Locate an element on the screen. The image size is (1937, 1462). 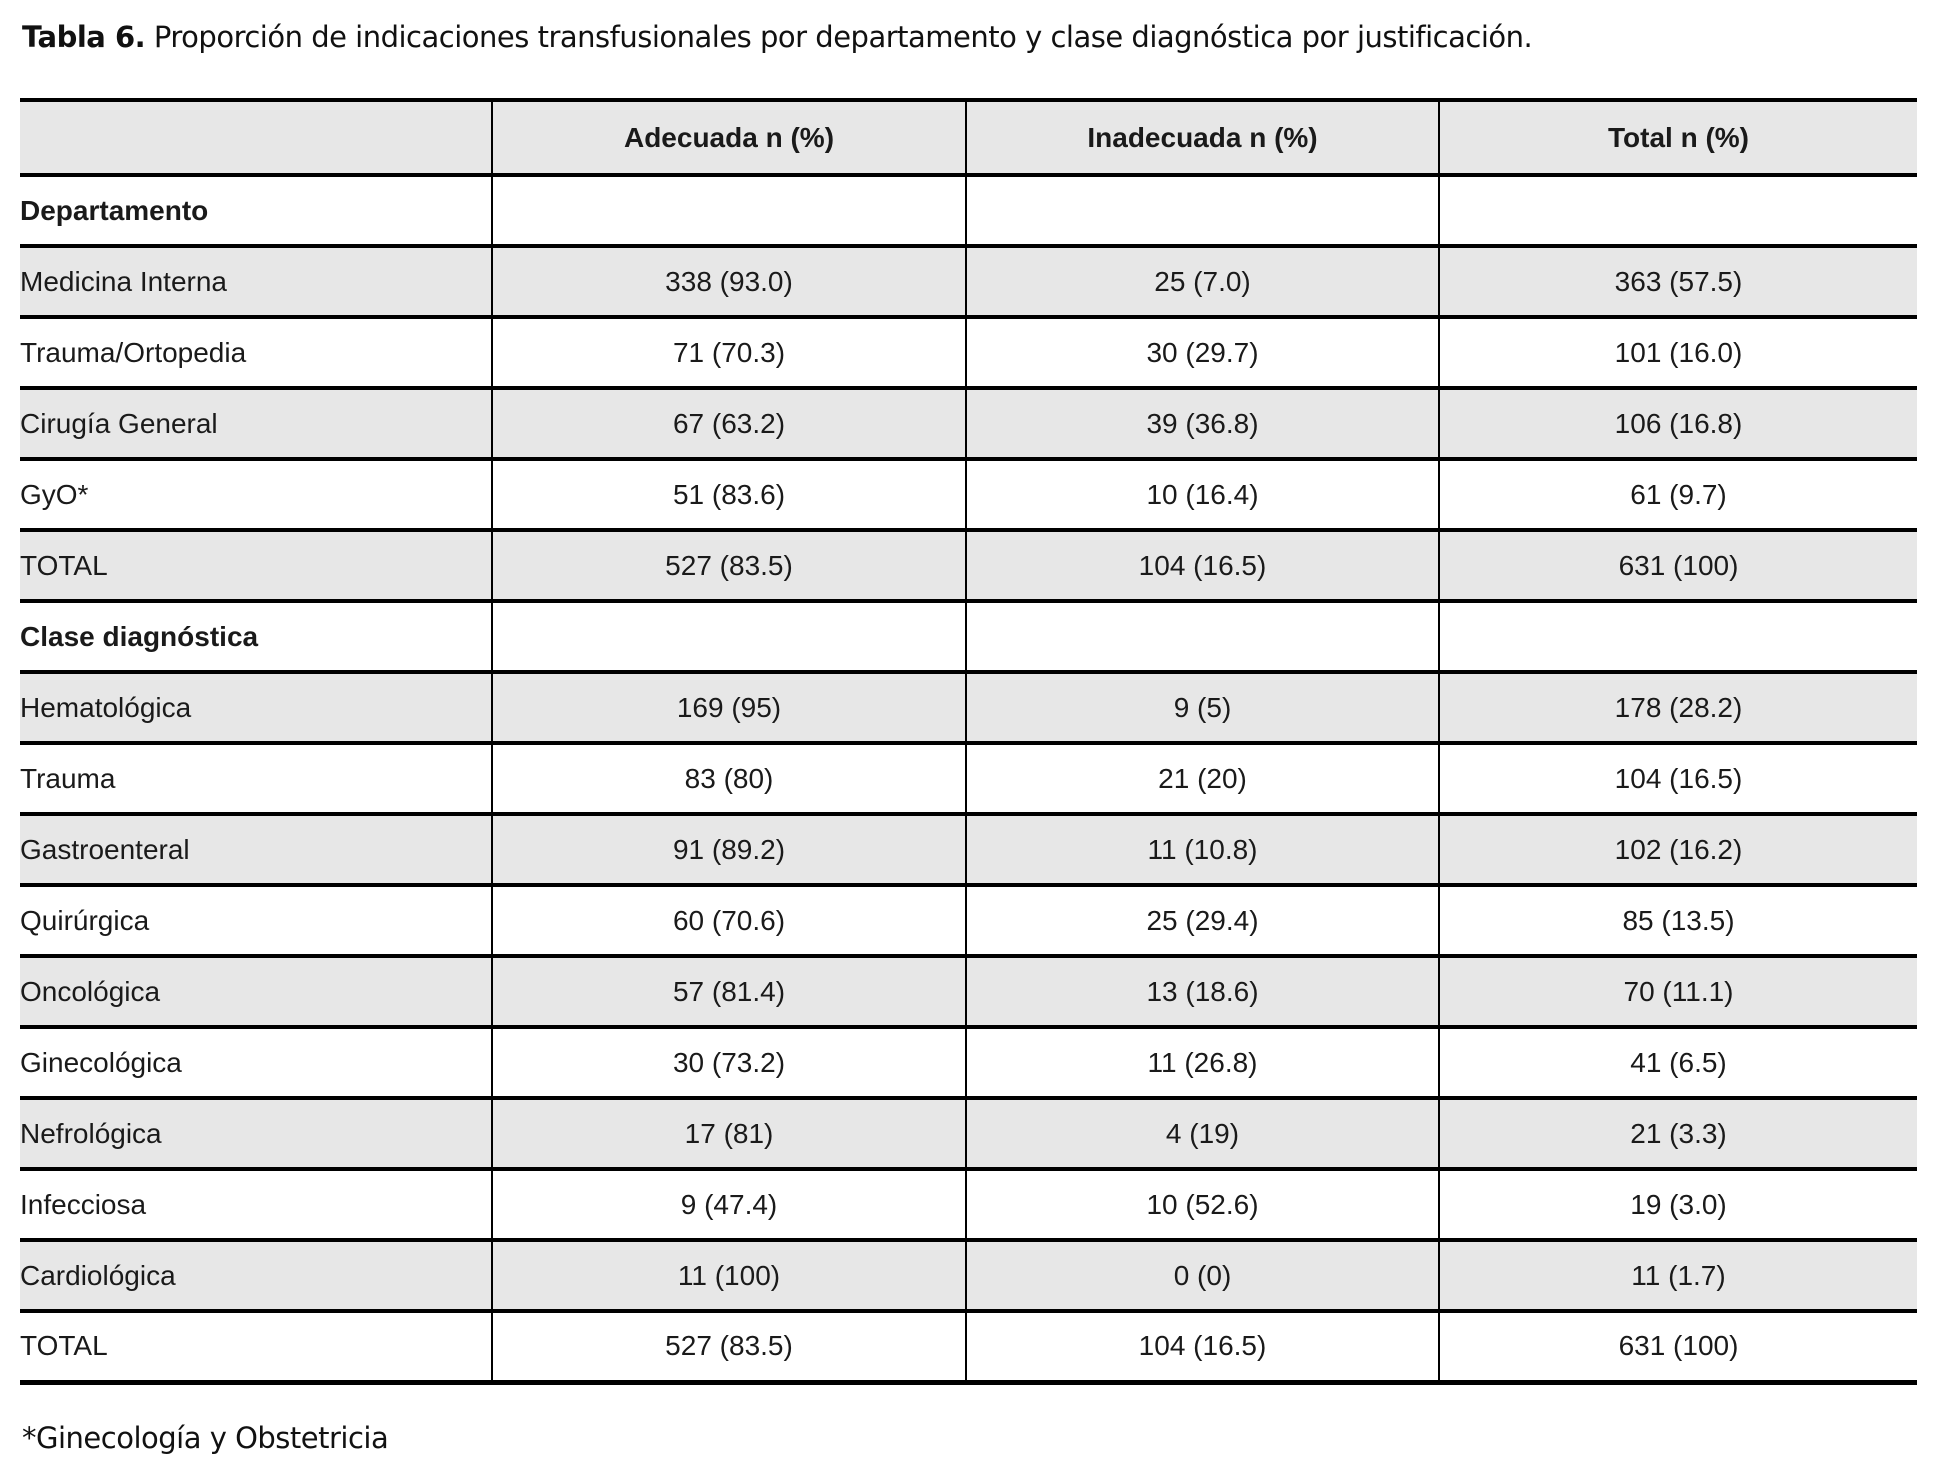
cell-inadecuada: 11 (26.8) is located at coordinates (1202, 1061).